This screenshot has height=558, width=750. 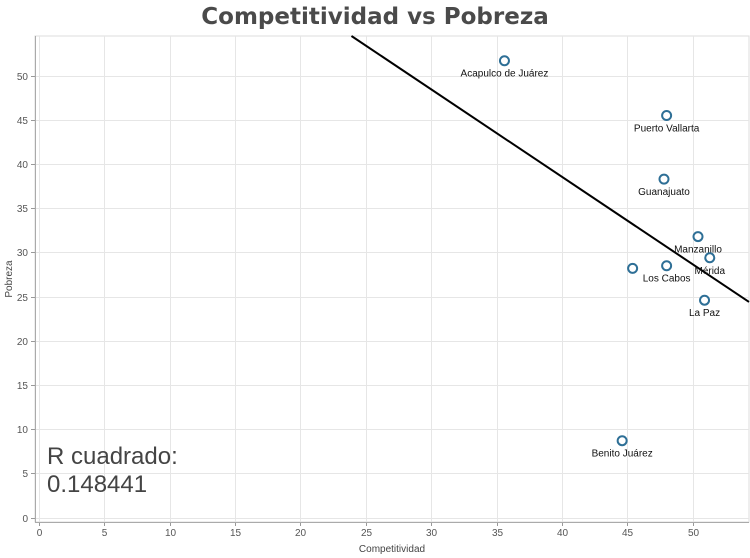 I want to click on y-tick-label: 25, so click(x=23, y=298).